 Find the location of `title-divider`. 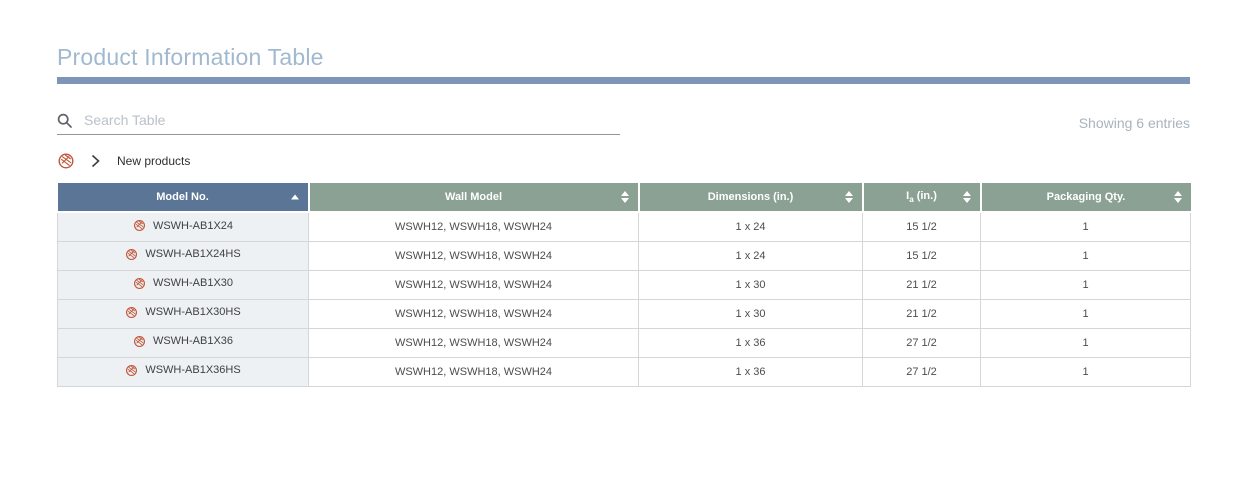

title-divider is located at coordinates (623, 81).